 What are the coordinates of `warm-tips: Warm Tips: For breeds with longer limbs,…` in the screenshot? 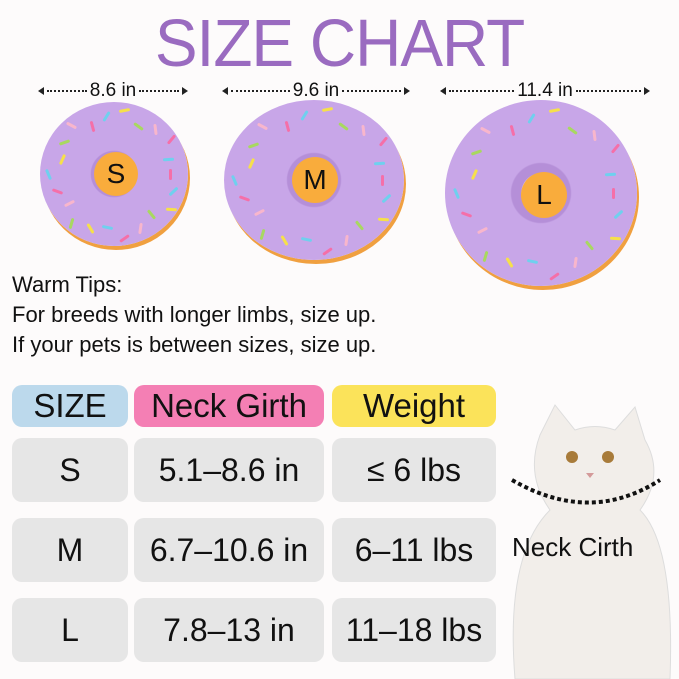 It's located at (194, 314).